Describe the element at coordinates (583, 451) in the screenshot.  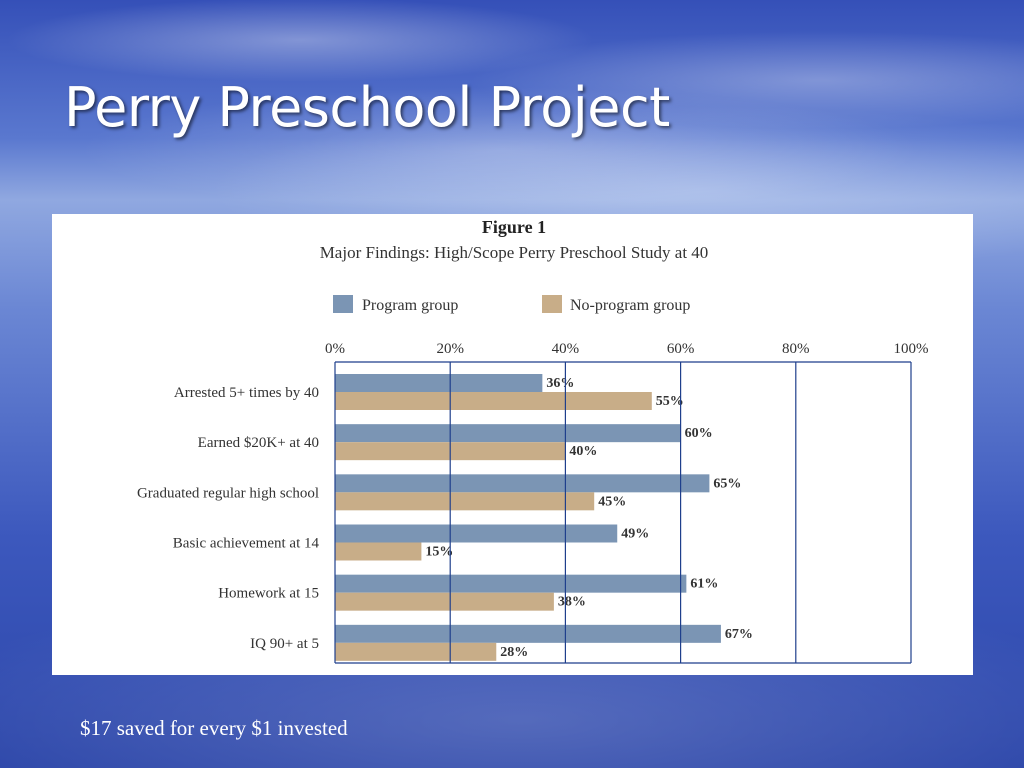
I see `bar-value-label: 40%` at that location.